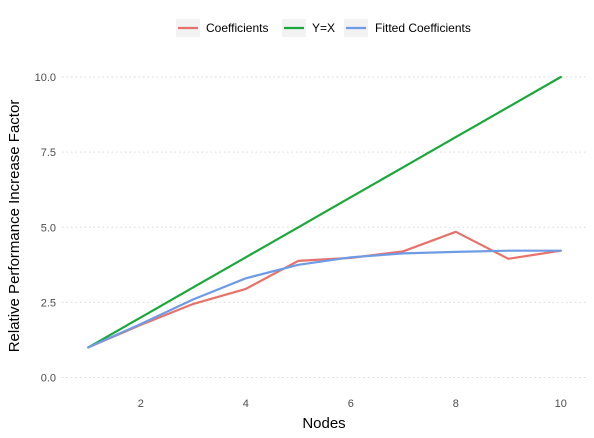 The image size is (594, 438). What do you see at coordinates (456, 404) in the screenshot?
I see `x-tick-label: 8` at bounding box center [456, 404].